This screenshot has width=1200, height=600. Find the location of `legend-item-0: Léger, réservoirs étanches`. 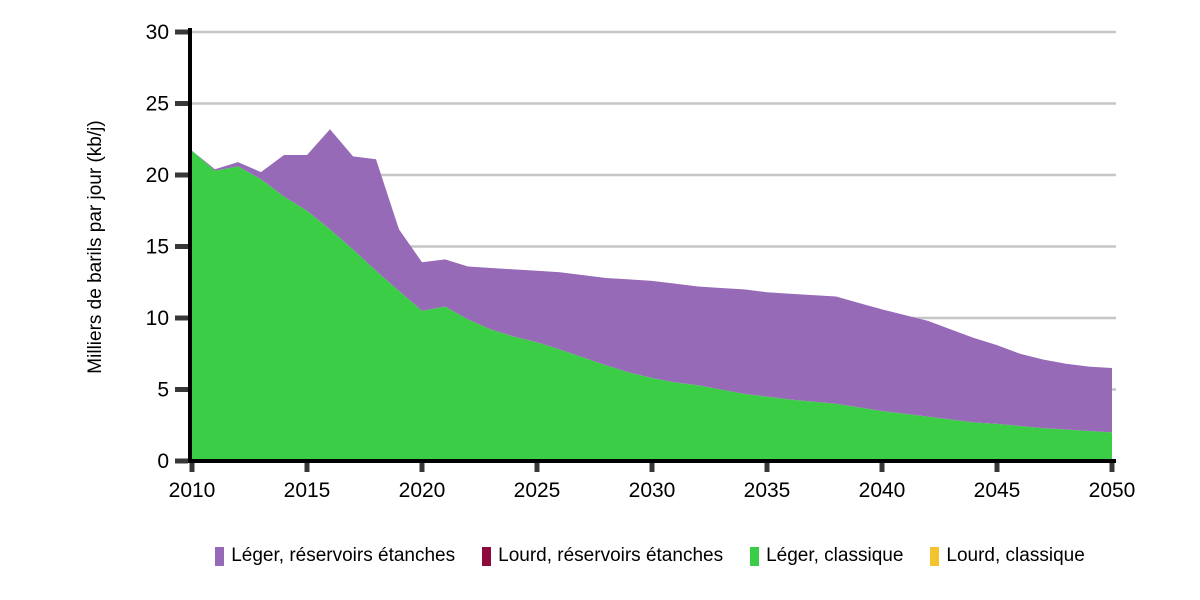

legend-item-0: Léger, réservoirs étanches is located at coordinates (335, 556).